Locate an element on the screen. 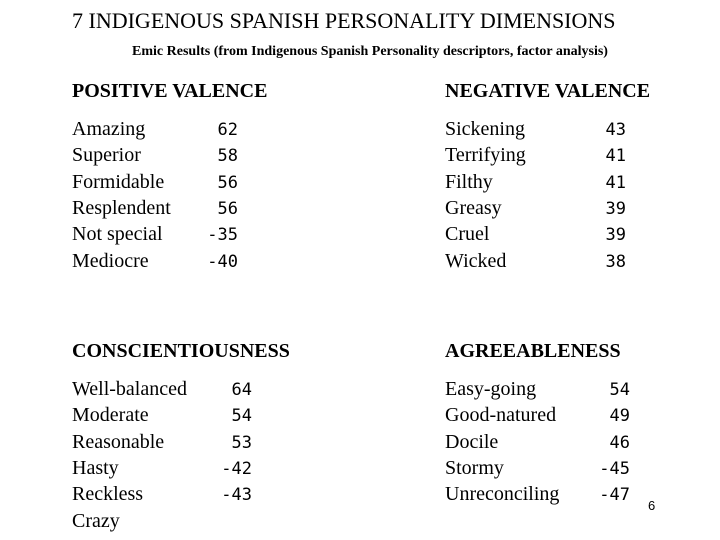 This screenshot has width=720, height=540. descriptor: Reckless is located at coordinates (108, 494).